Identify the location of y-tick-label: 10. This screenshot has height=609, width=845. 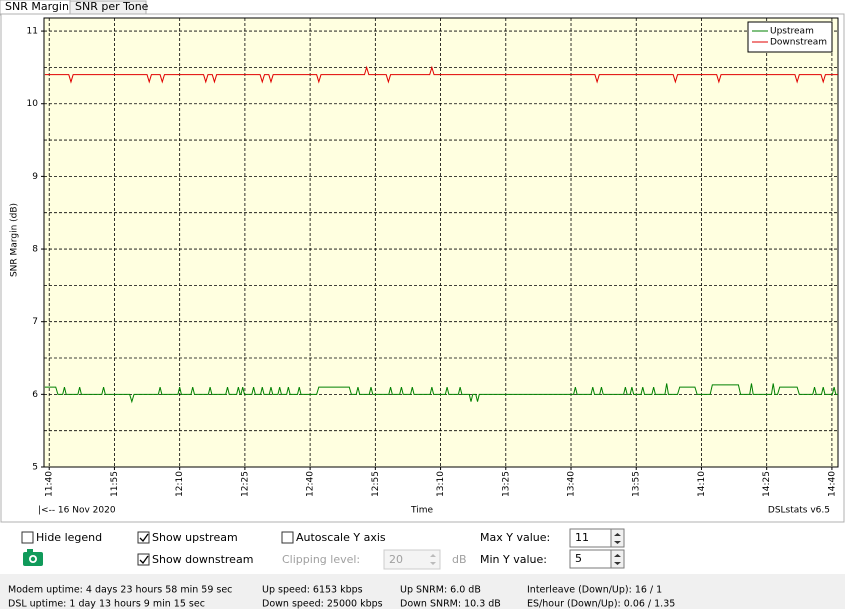
(33, 104).